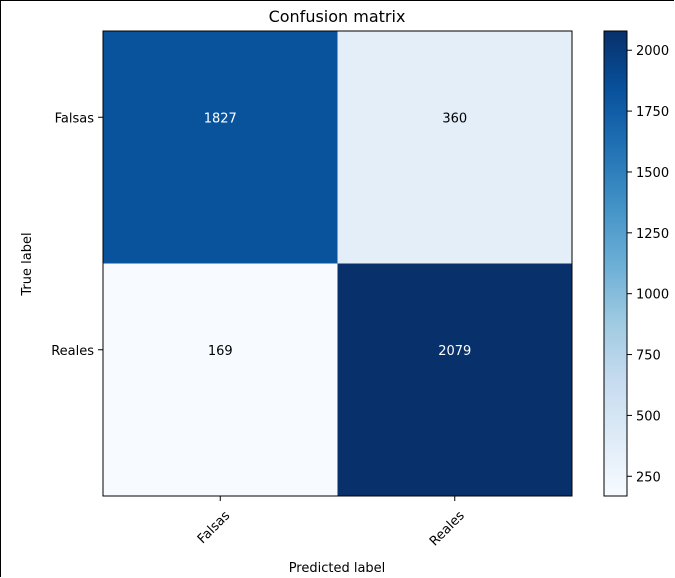 The image size is (675, 578). What do you see at coordinates (337, 568) in the screenshot?
I see `x-axis-label: Predicted label` at bounding box center [337, 568].